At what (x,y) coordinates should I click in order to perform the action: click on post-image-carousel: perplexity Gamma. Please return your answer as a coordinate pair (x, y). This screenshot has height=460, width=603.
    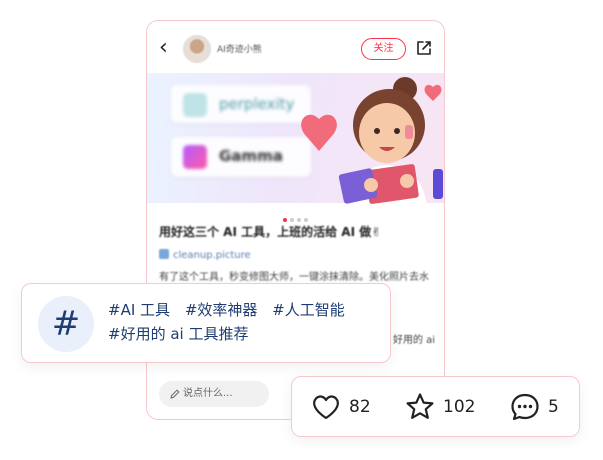
    Looking at the image, I should click on (295, 139).